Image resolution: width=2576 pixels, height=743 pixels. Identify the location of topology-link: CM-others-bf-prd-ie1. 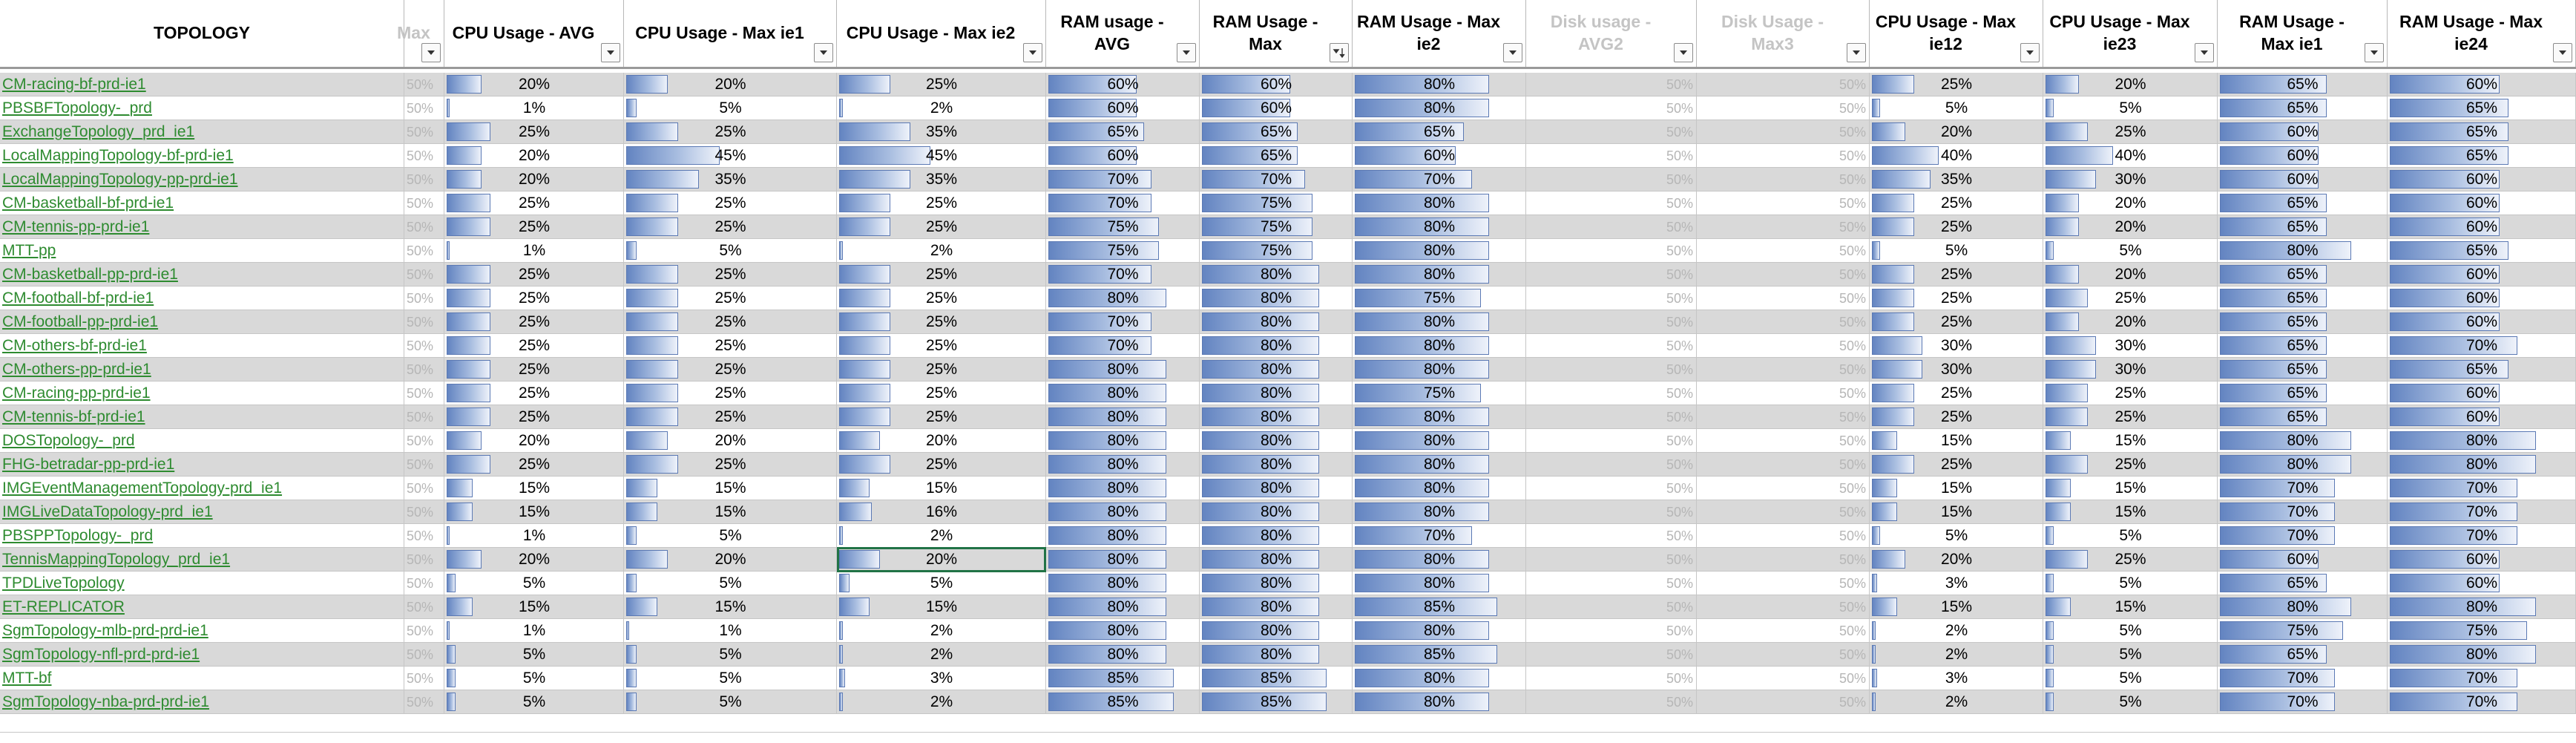
(202, 346).